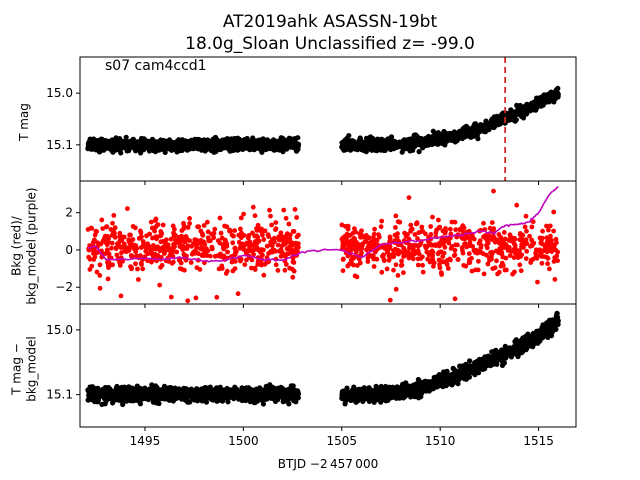 Image resolution: width=640 pixels, height=480 pixels. I want to click on y-tick-label: −2, so click(64, 287).